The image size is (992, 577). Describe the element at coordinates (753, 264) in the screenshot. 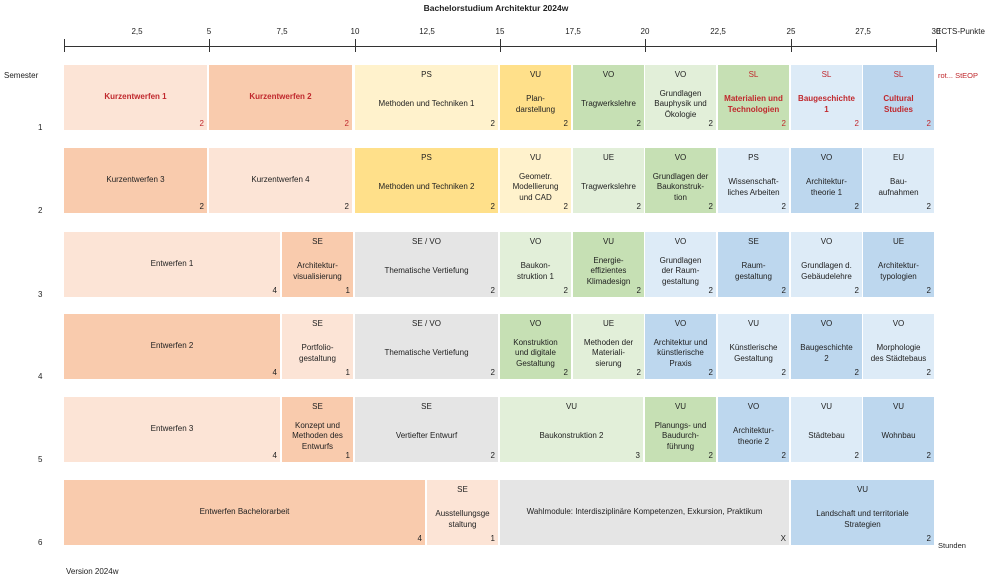

I see `course-cell: SE Raum- gestaltung 2` at that location.